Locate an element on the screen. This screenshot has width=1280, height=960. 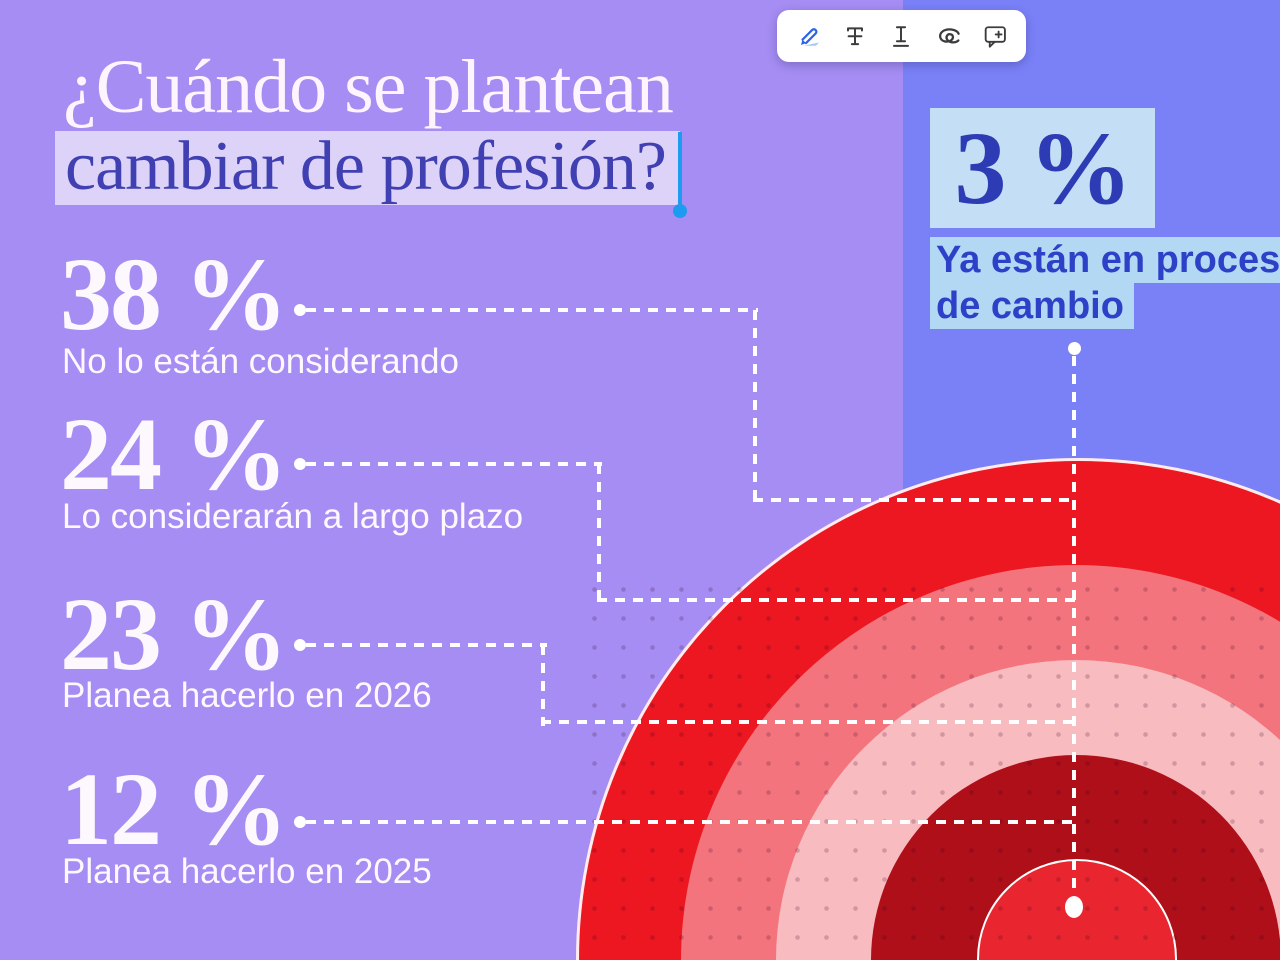
stat-value-3-highlighted: 3 % is located at coordinates (1042, 168).